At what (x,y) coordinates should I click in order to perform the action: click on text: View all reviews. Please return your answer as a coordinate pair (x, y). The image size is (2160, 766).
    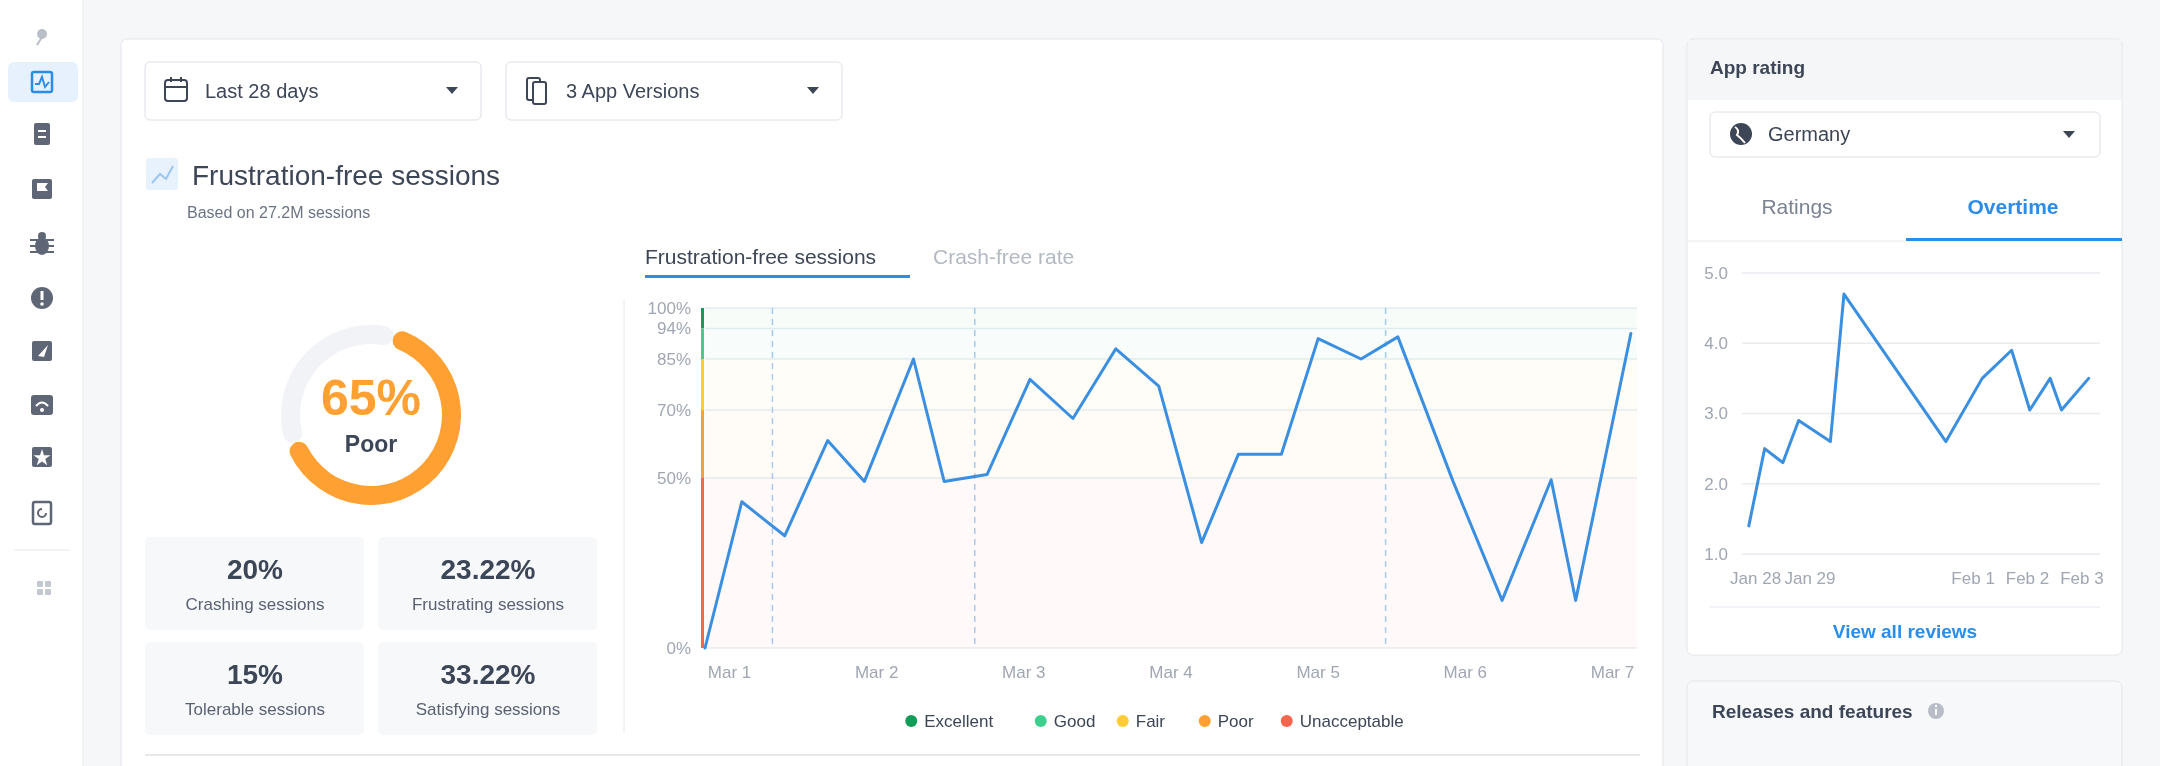
    Looking at the image, I should click on (1905, 631).